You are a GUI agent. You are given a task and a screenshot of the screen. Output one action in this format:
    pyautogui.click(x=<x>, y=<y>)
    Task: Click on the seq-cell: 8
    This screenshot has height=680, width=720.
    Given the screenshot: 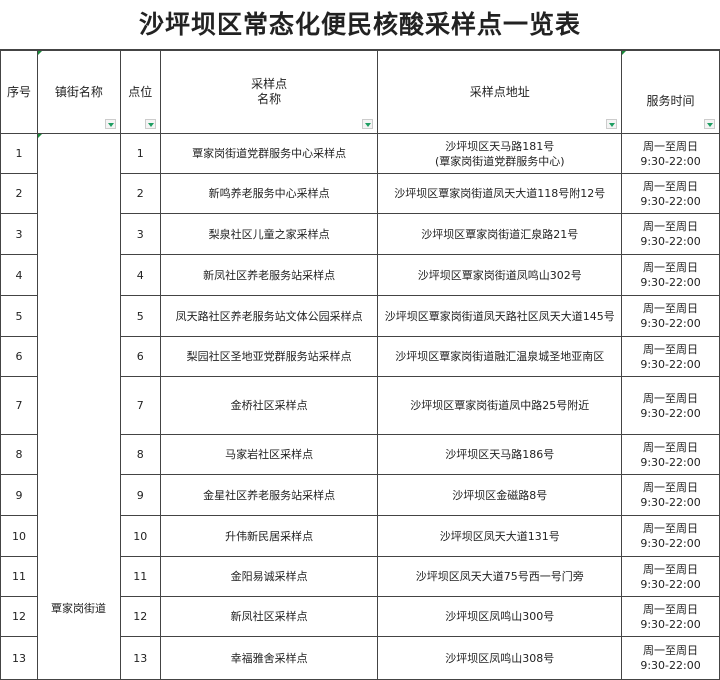 What is the action you would take?
    pyautogui.click(x=19, y=454)
    